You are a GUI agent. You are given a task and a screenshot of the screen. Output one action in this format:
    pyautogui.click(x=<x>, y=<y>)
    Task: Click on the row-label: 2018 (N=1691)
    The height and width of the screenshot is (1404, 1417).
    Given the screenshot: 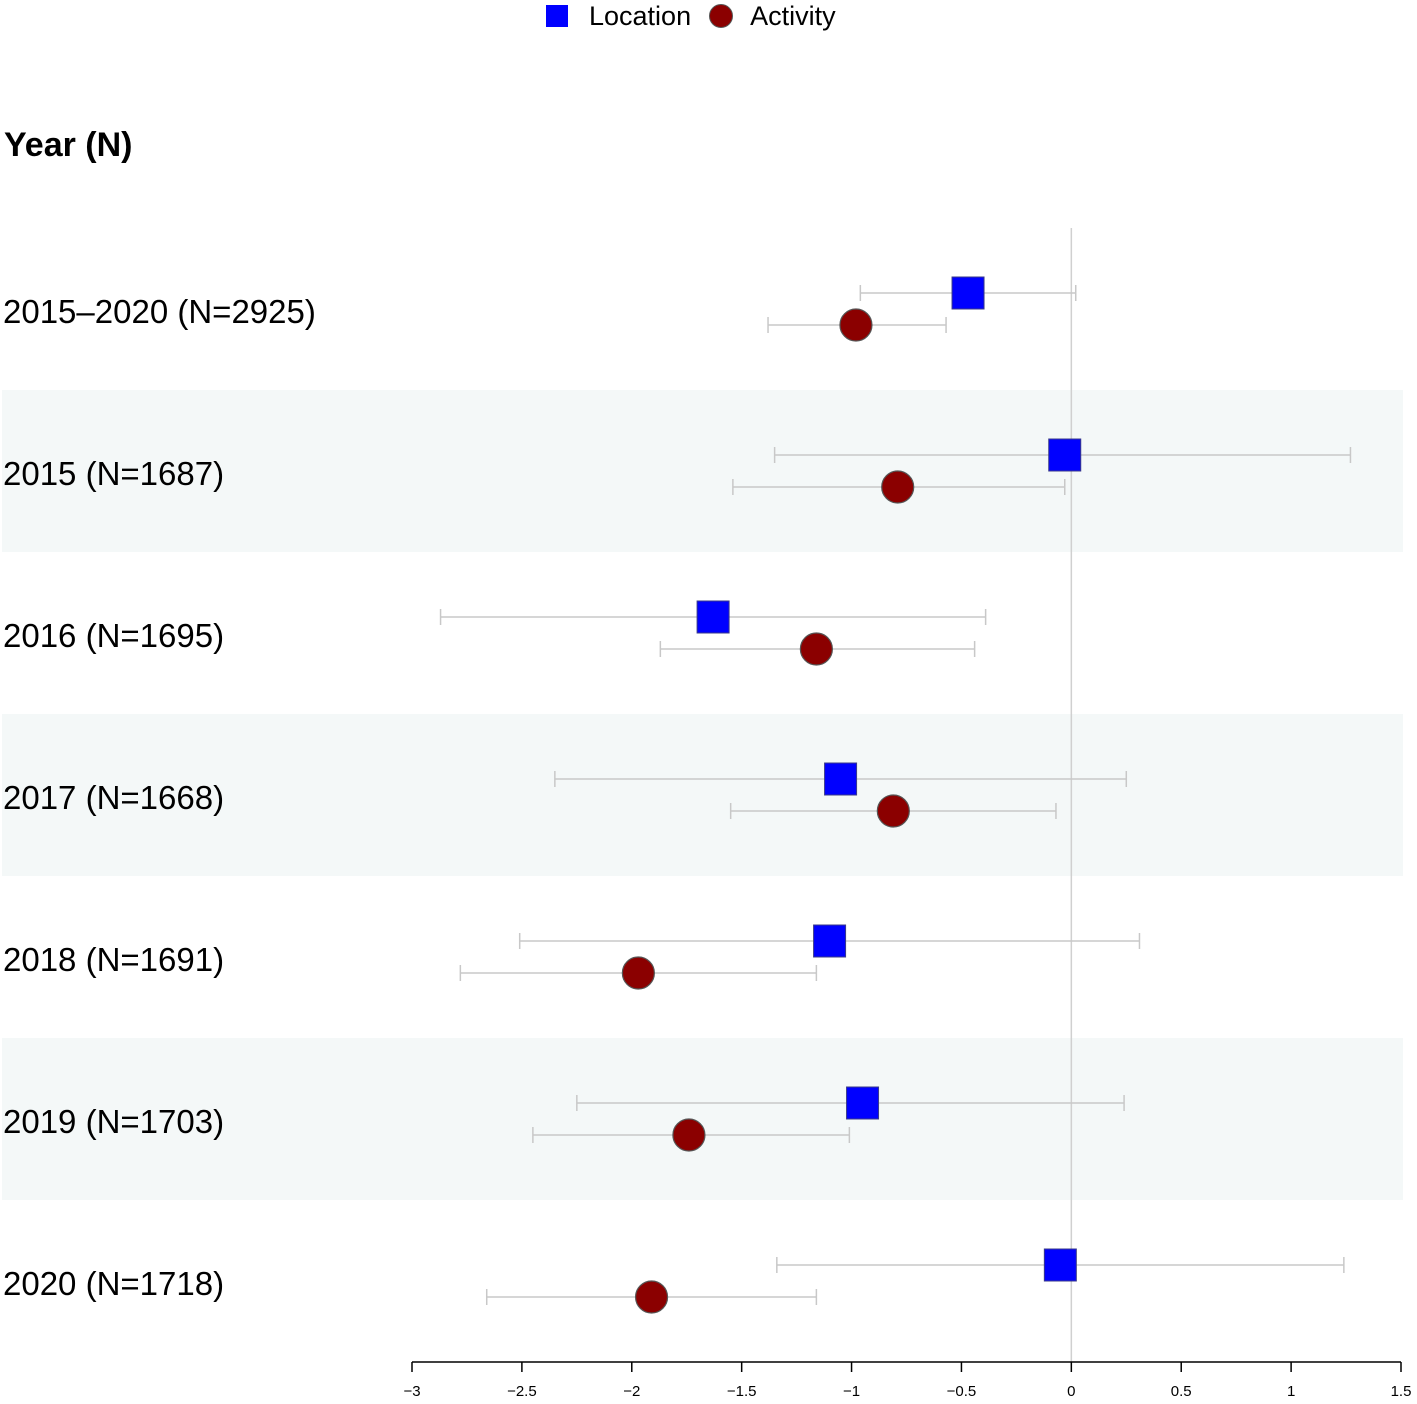 What is the action you would take?
    pyautogui.click(x=113, y=959)
    